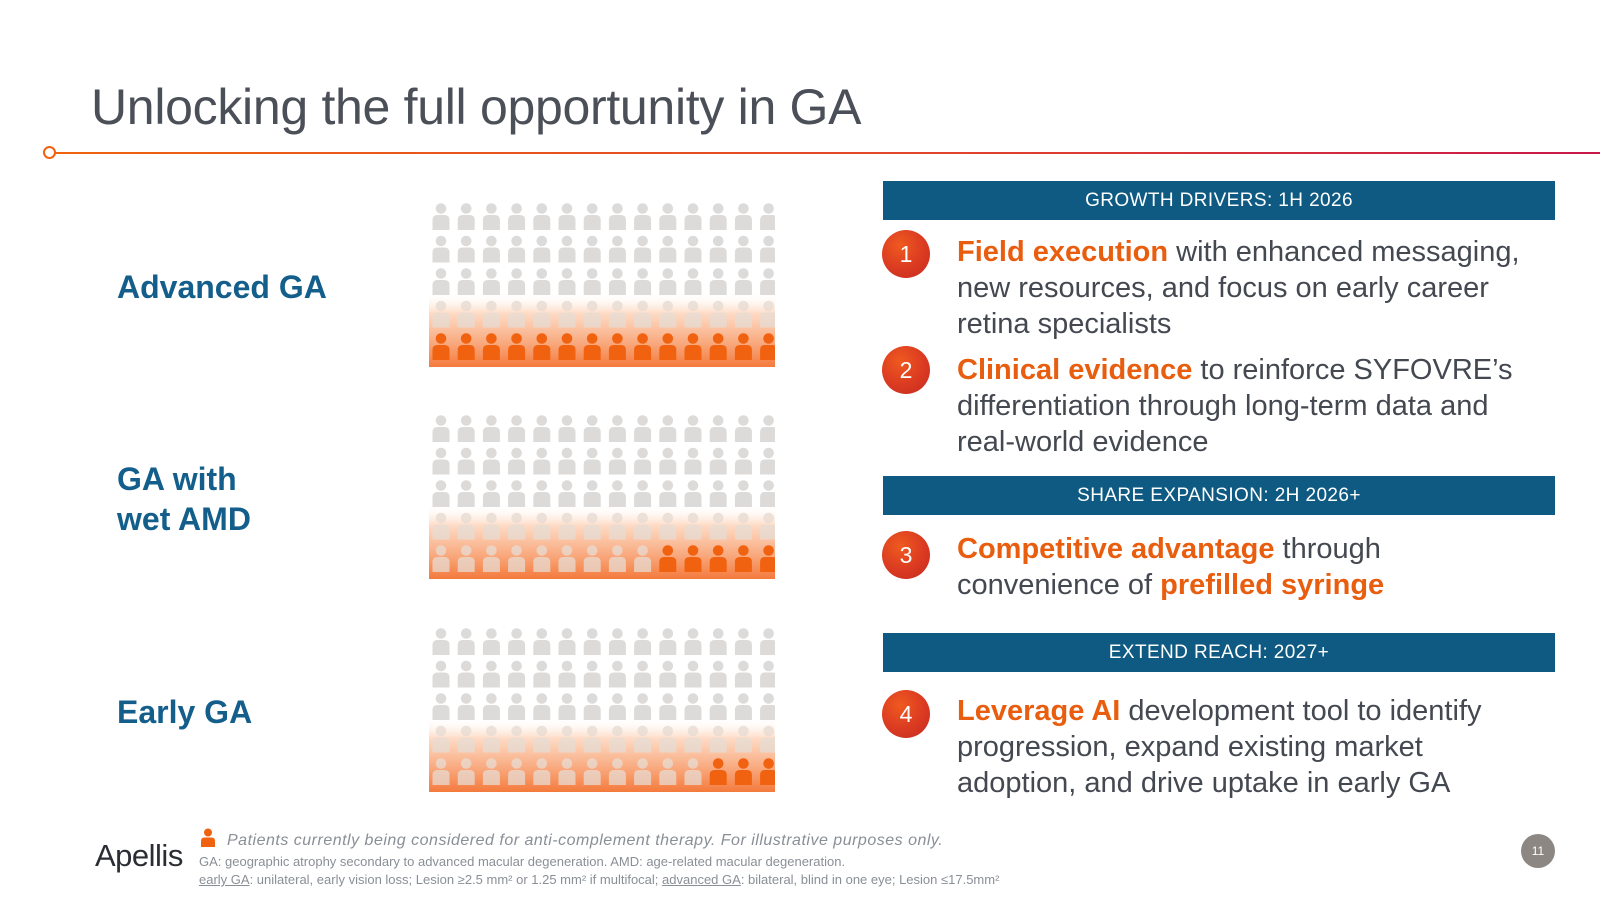 Image resolution: width=1600 pixels, height=900 pixels. Describe the element at coordinates (602, 284) in the screenshot. I see `pictogram-advanced-ga` at that location.